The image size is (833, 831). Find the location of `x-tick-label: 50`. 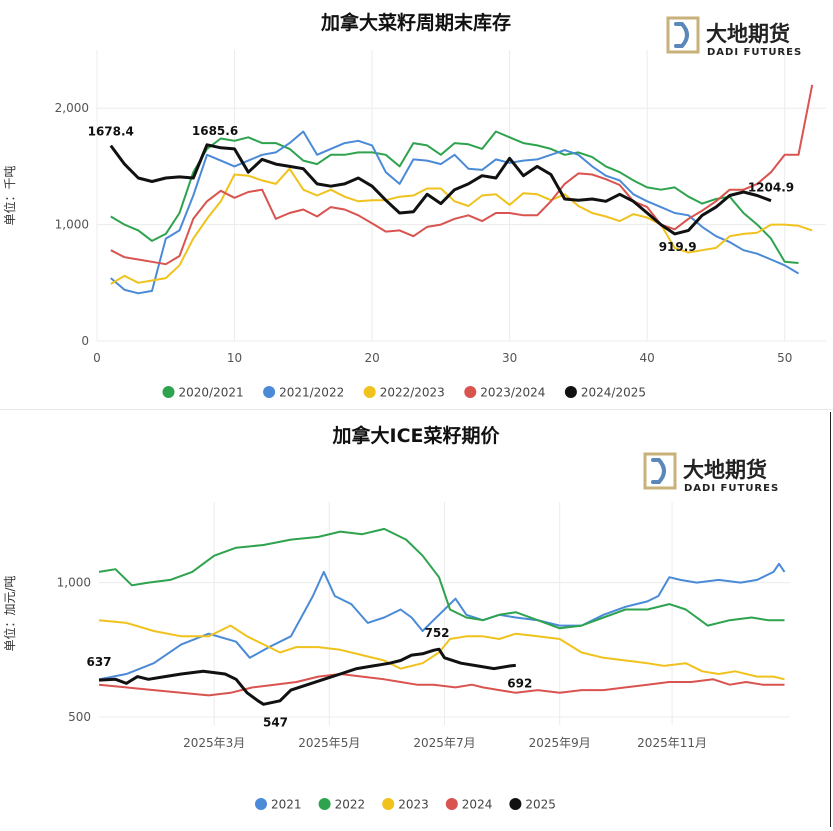

x-tick-label: 50 is located at coordinates (784, 358).